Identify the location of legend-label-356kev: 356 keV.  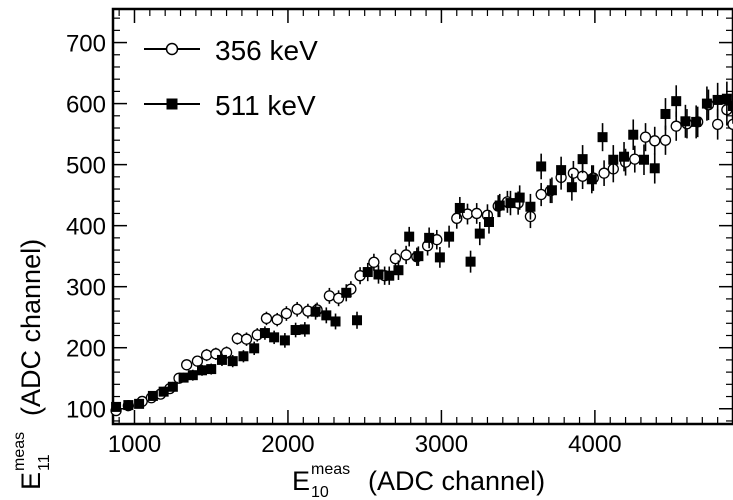
(266, 50).